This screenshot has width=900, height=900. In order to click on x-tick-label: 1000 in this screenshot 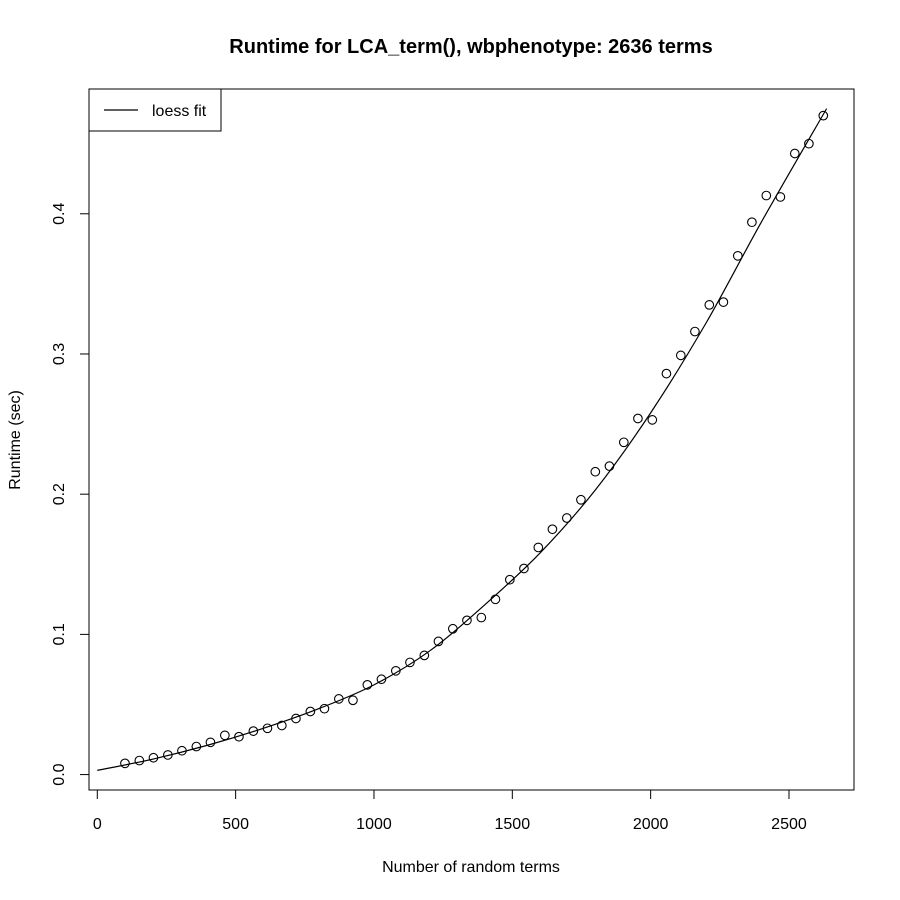, I will do `click(374, 824)`.